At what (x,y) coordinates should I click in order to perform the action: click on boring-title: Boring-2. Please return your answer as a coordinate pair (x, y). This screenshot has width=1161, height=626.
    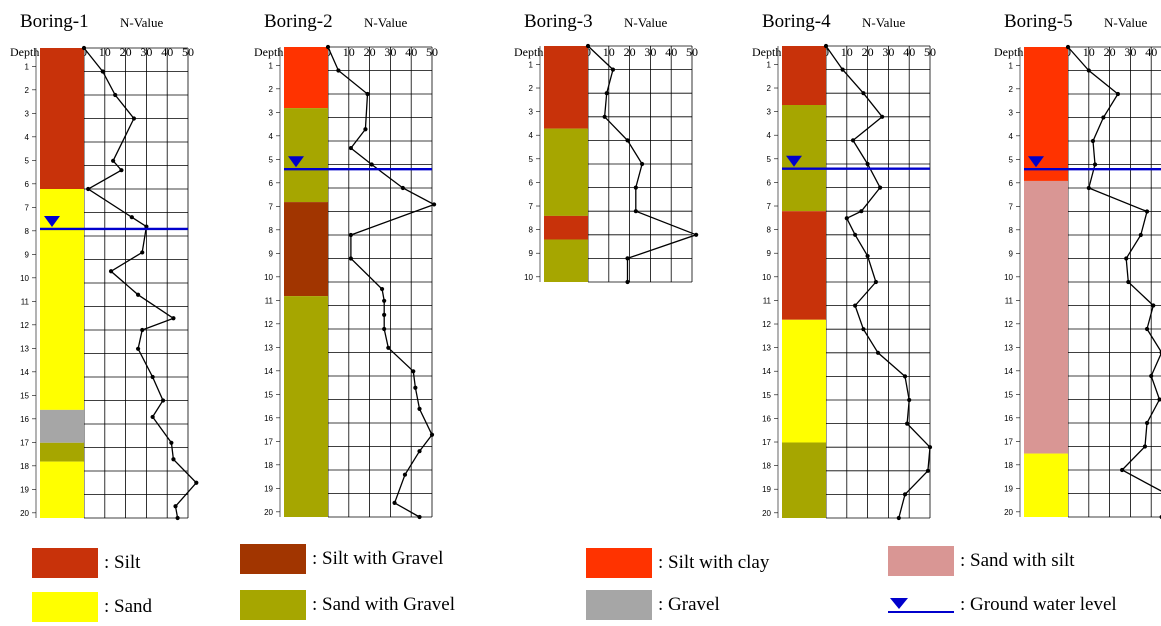
    Looking at the image, I should click on (298, 21).